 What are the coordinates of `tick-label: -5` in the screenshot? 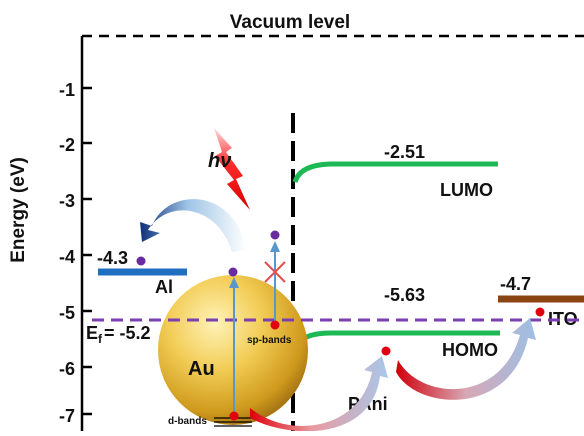 It's located at (67, 313).